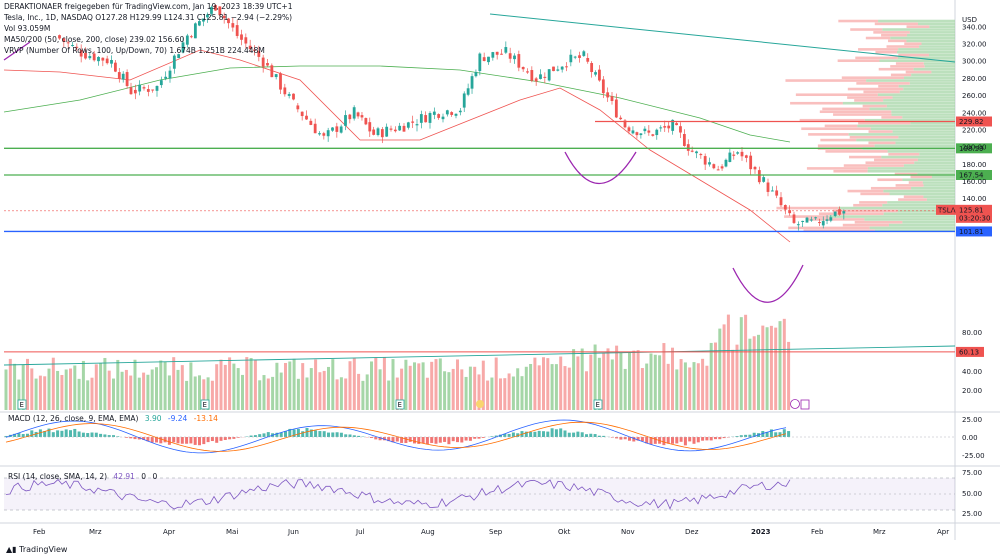  I want to click on tv-logo-icon: ▲▮, so click(11, 549).